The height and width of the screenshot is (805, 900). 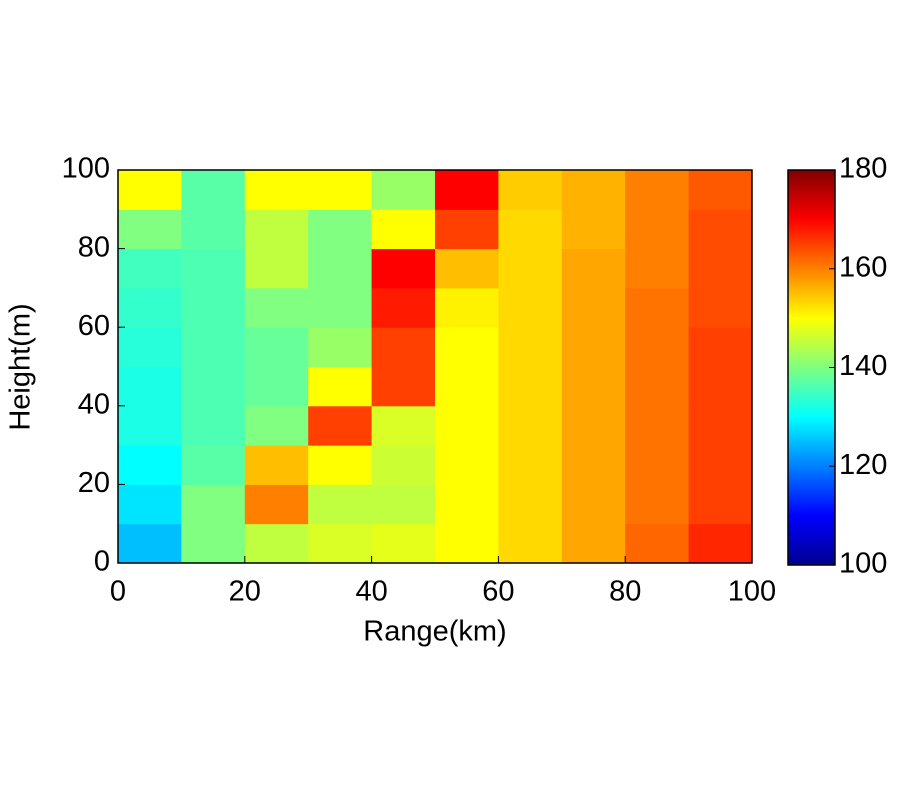 What do you see at coordinates (371, 592) in the screenshot?
I see `x-tick-label: 40` at bounding box center [371, 592].